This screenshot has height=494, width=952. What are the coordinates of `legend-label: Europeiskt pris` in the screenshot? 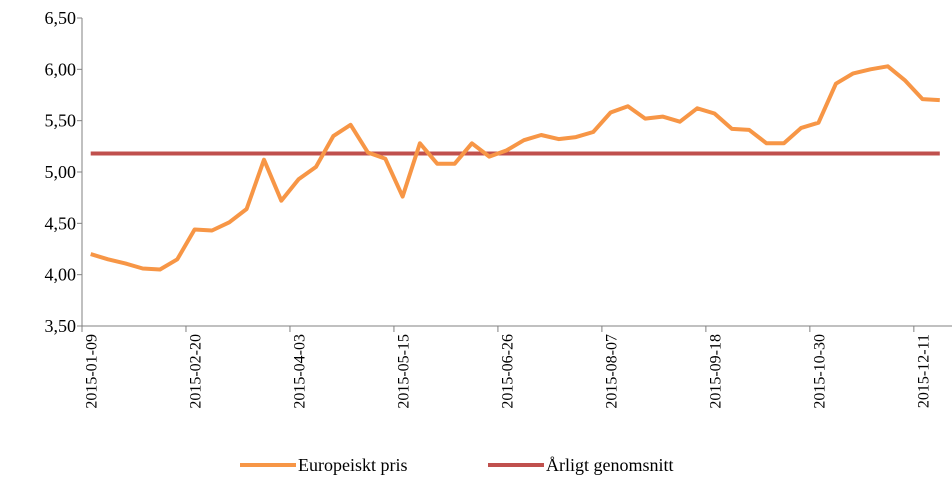 It's located at (353, 465).